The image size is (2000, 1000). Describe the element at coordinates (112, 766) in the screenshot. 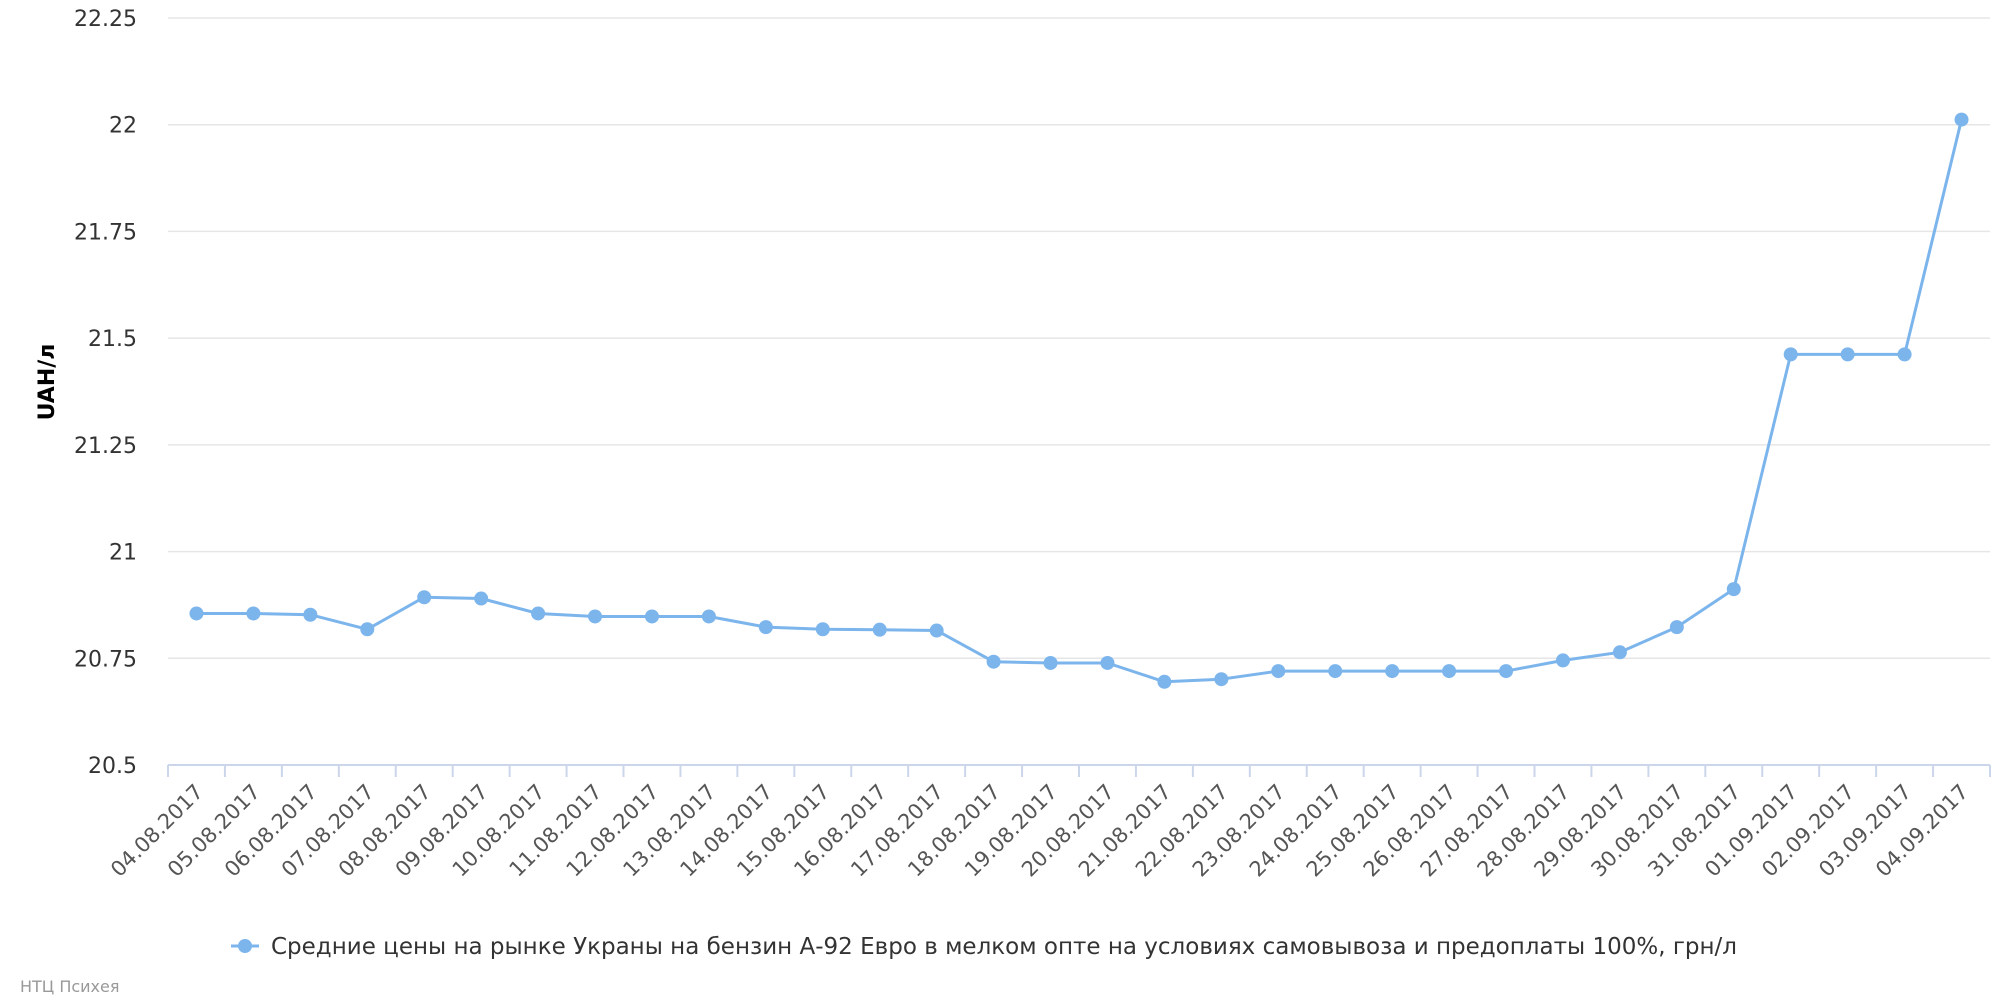

I see `y-tick-label: 20.5` at that location.